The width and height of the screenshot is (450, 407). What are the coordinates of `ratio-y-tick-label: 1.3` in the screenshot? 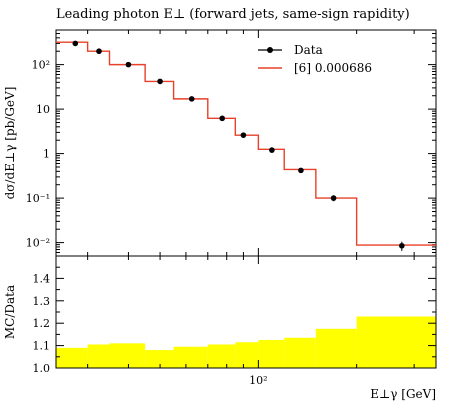 It's located at (42, 301).